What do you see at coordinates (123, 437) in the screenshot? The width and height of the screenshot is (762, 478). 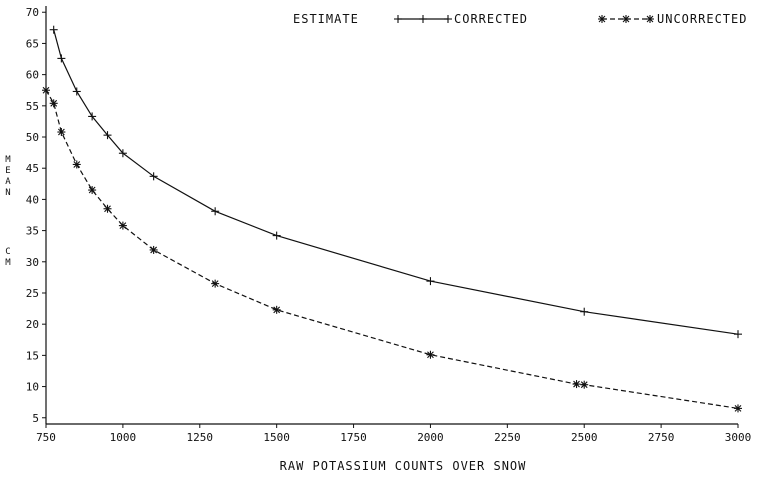 I see `x-tick-label: 1000` at bounding box center [123, 437].